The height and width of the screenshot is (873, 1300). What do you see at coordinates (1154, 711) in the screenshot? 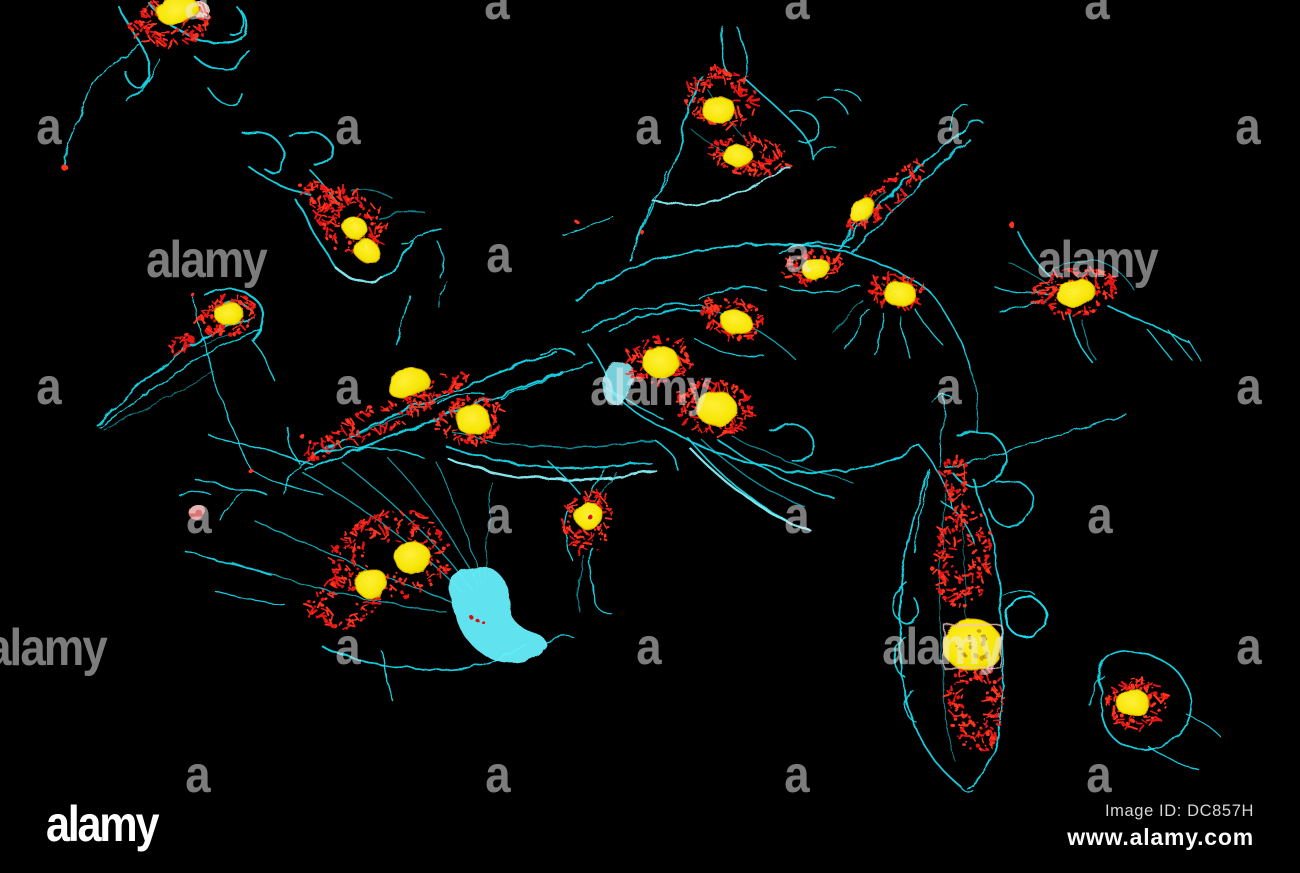
I see `cell-bottomright-small` at bounding box center [1154, 711].